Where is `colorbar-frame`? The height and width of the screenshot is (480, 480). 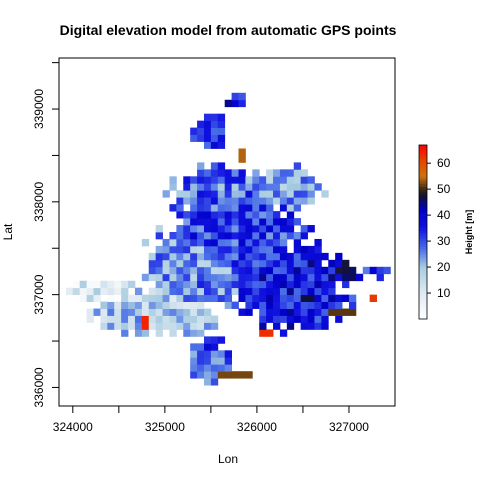
colorbar-frame is located at coordinates (423, 232).